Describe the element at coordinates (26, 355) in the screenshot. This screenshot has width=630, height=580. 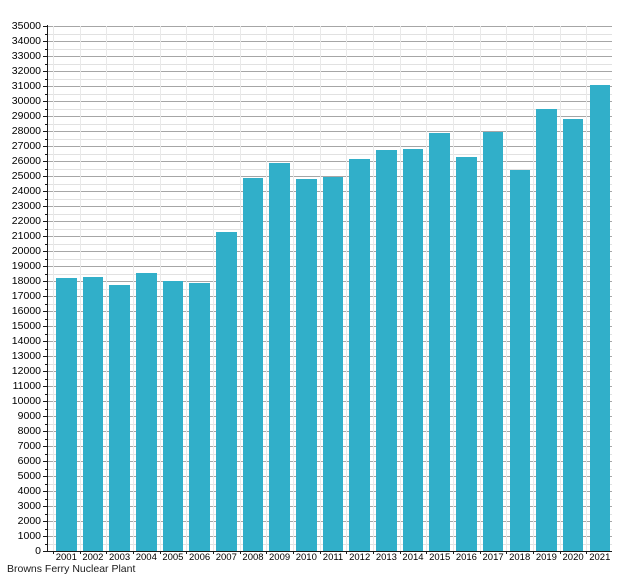
I see `y-tick-label: 13000` at that location.